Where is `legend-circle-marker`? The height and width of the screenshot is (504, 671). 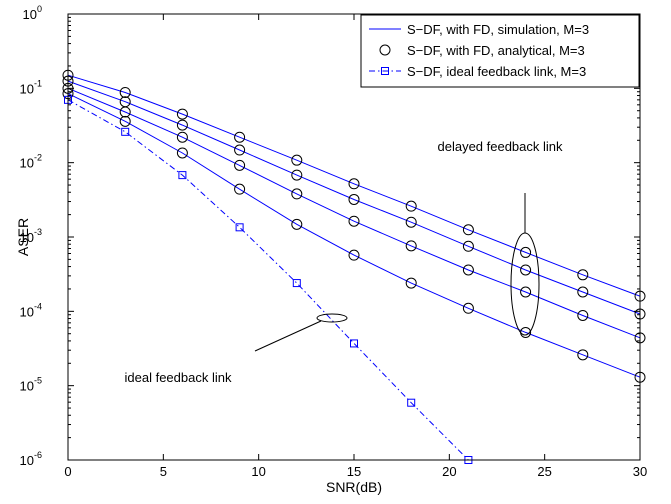 legend-circle-marker is located at coordinates (385, 50).